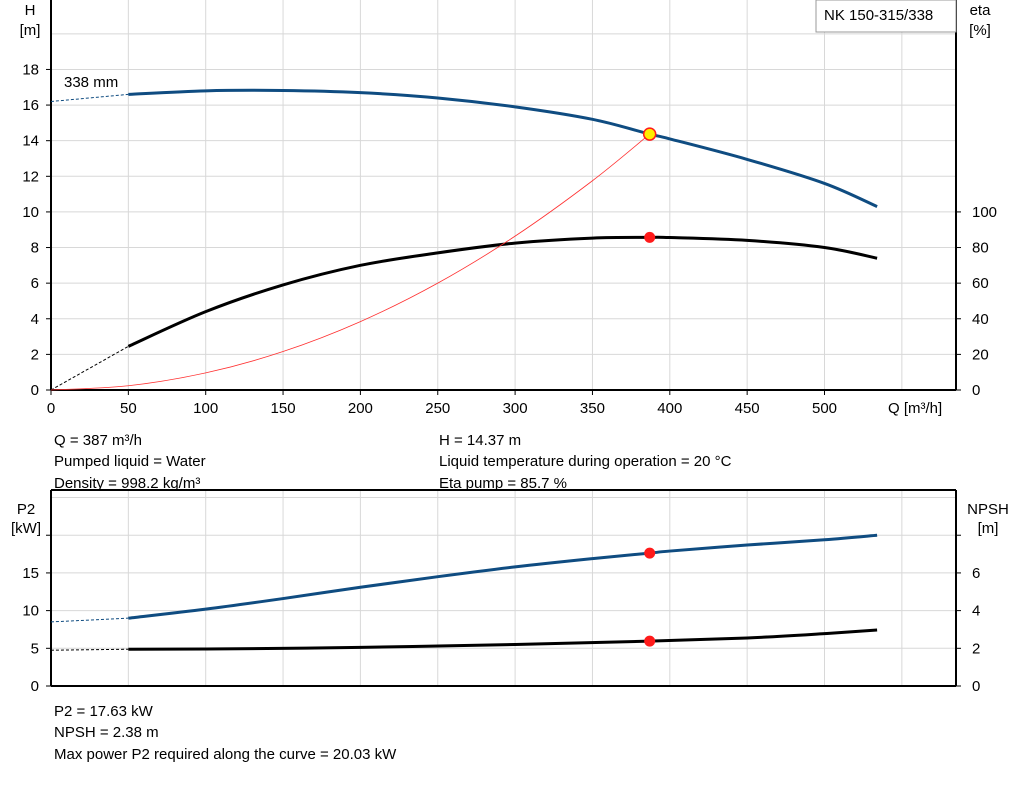 Image resolution: width=1024 pixels, height=786 pixels. Describe the element at coordinates (650, 641) in the screenshot. I see `npsh-operating-point` at that location.